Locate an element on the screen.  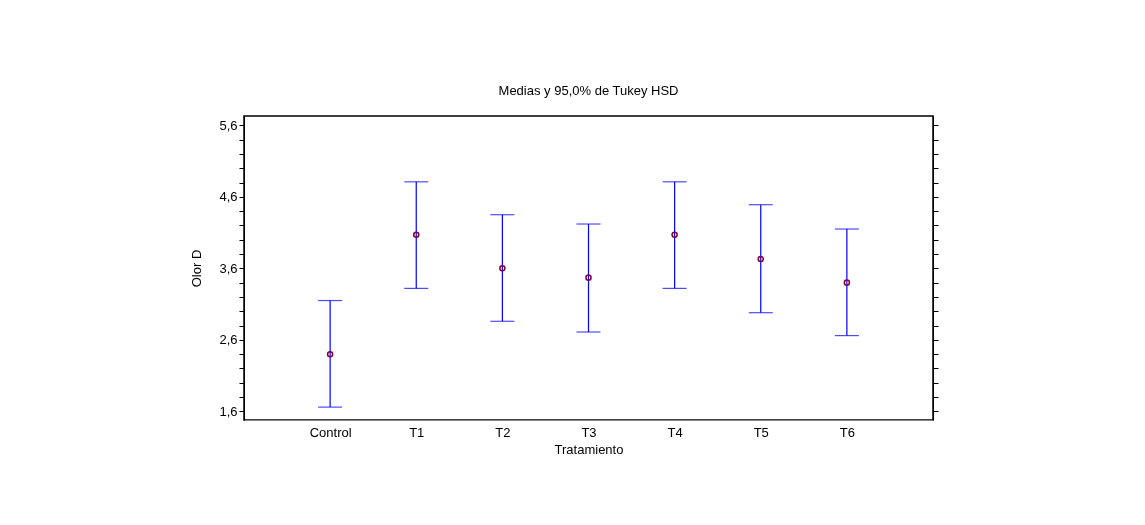
x-tick-label: T3 is located at coordinates (589, 432).